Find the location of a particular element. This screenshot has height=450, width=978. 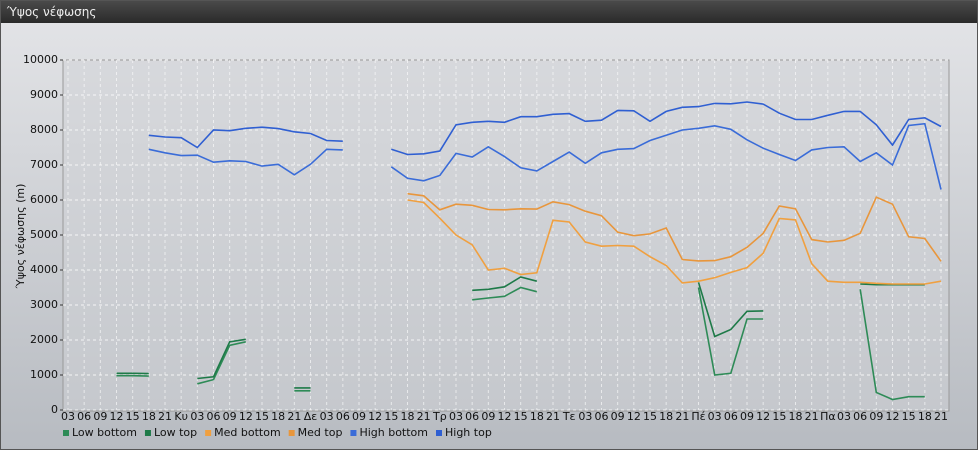

x-tick-label: Δε is located at coordinates (311, 416).